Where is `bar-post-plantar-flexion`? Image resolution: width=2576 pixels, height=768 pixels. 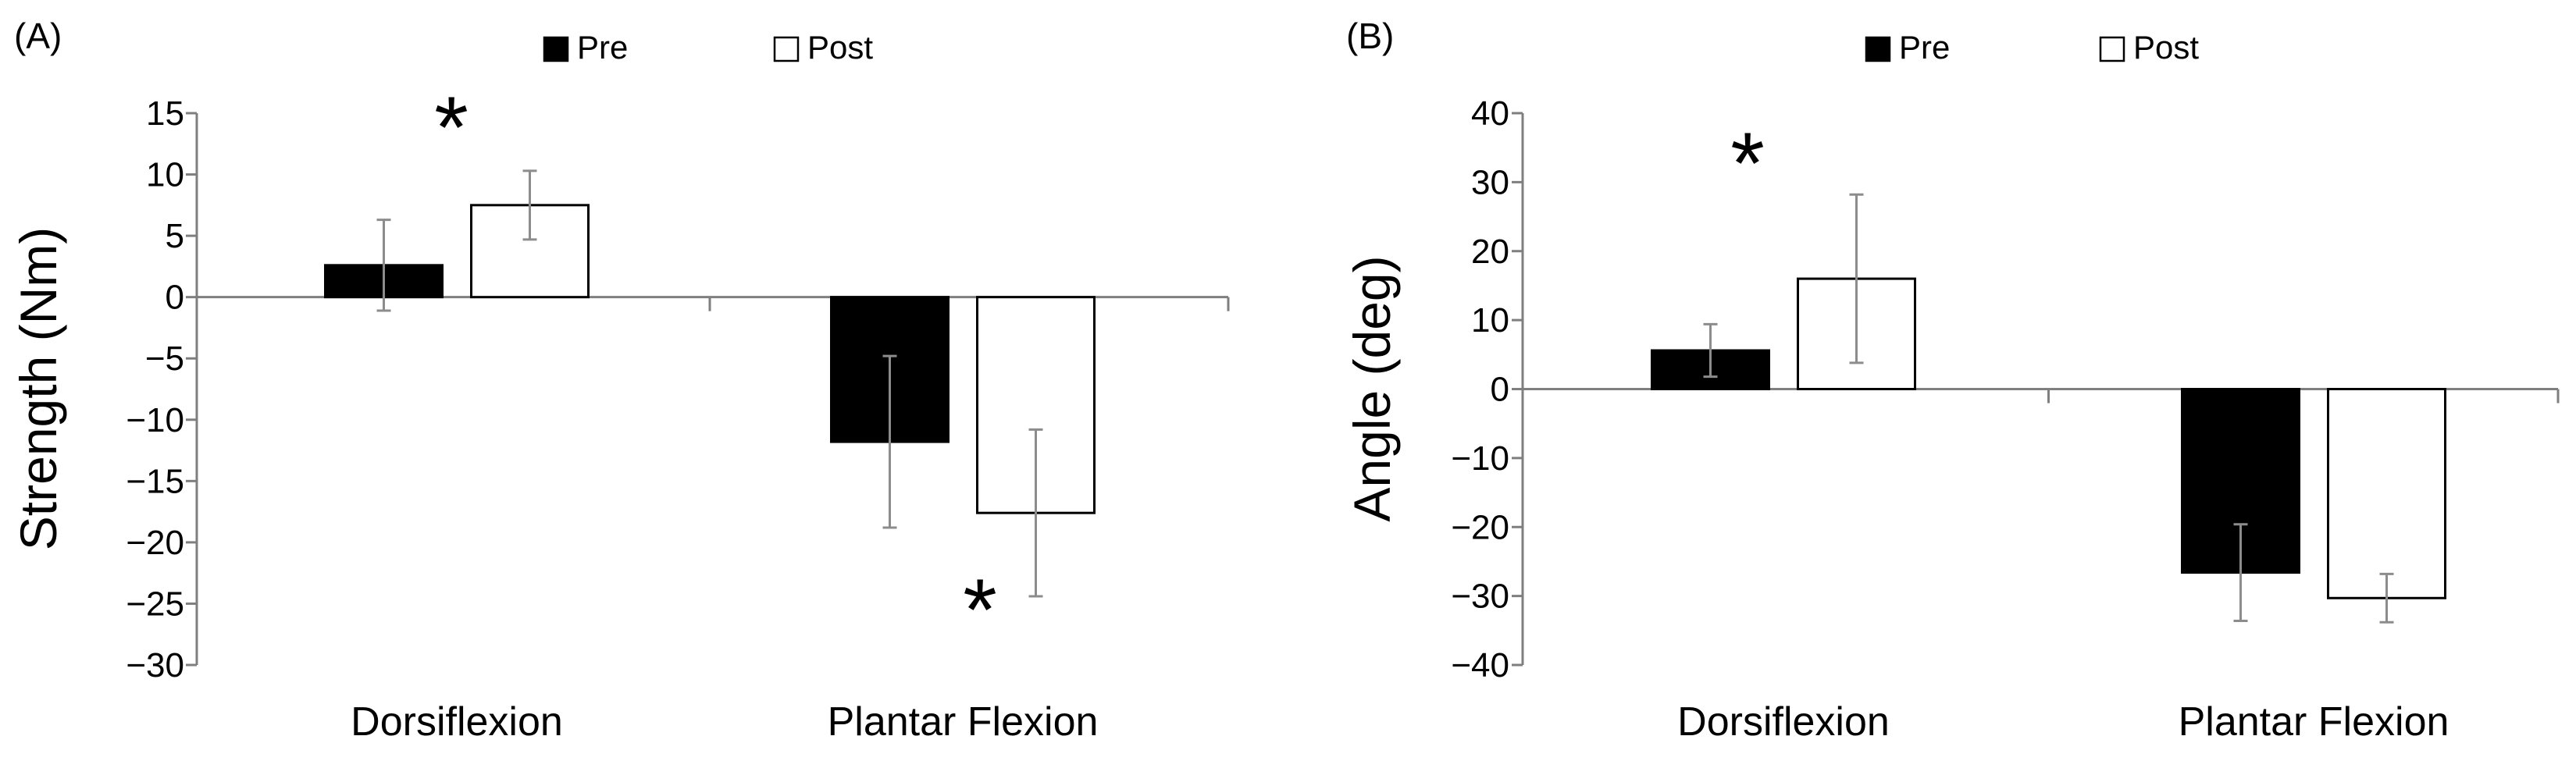 bar-post-plantar-flexion is located at coordinates (2387, 493).